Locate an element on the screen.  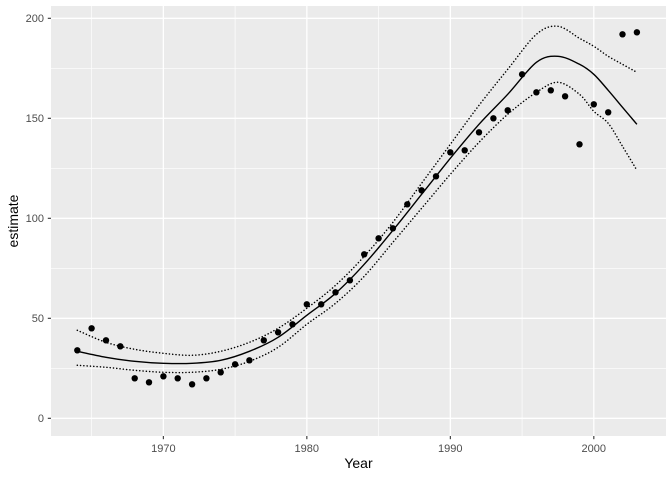
y-axis-title: estimate is located at coordinates (13, 221).